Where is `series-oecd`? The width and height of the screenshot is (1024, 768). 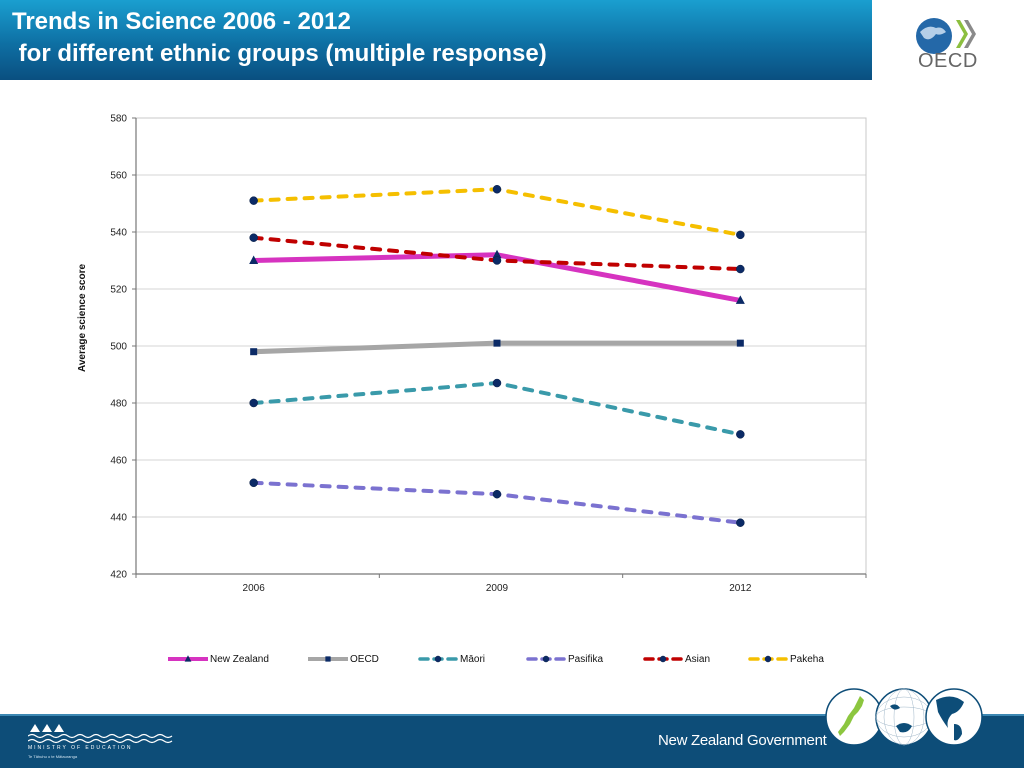
series-oecd is located at coordinates (497, 347).